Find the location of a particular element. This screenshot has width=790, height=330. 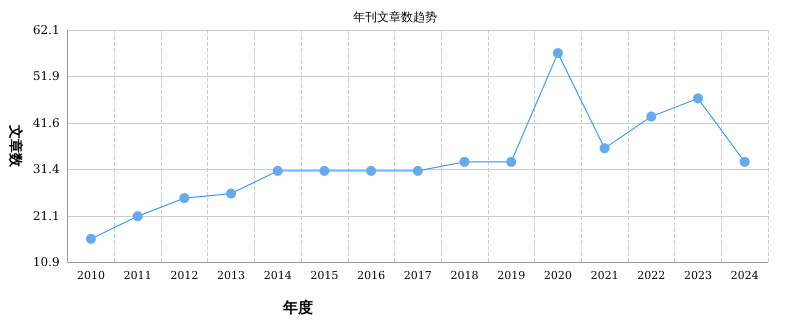

y-tick-label: 62.1 is located at coordinates (46, 30).